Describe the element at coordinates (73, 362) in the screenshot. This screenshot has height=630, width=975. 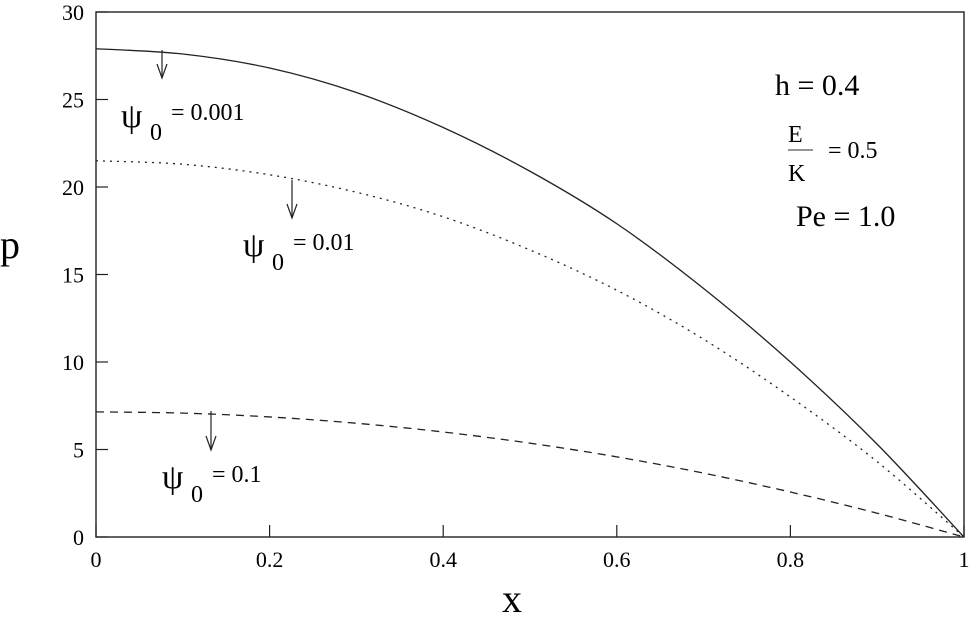
I see `y-tick-label: 10` at that location.